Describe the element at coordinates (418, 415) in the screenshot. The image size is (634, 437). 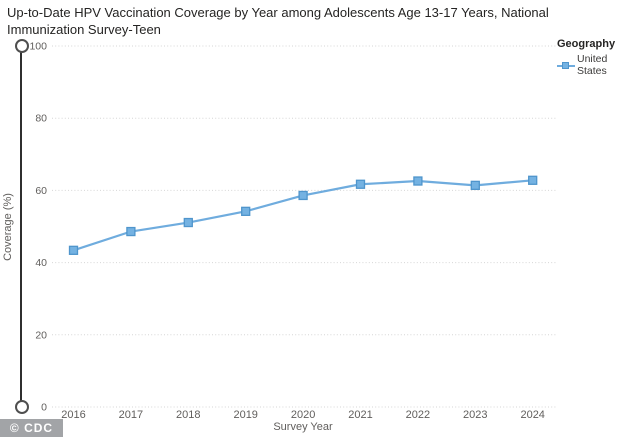
I see `x-tick-label: 2022` at that location.